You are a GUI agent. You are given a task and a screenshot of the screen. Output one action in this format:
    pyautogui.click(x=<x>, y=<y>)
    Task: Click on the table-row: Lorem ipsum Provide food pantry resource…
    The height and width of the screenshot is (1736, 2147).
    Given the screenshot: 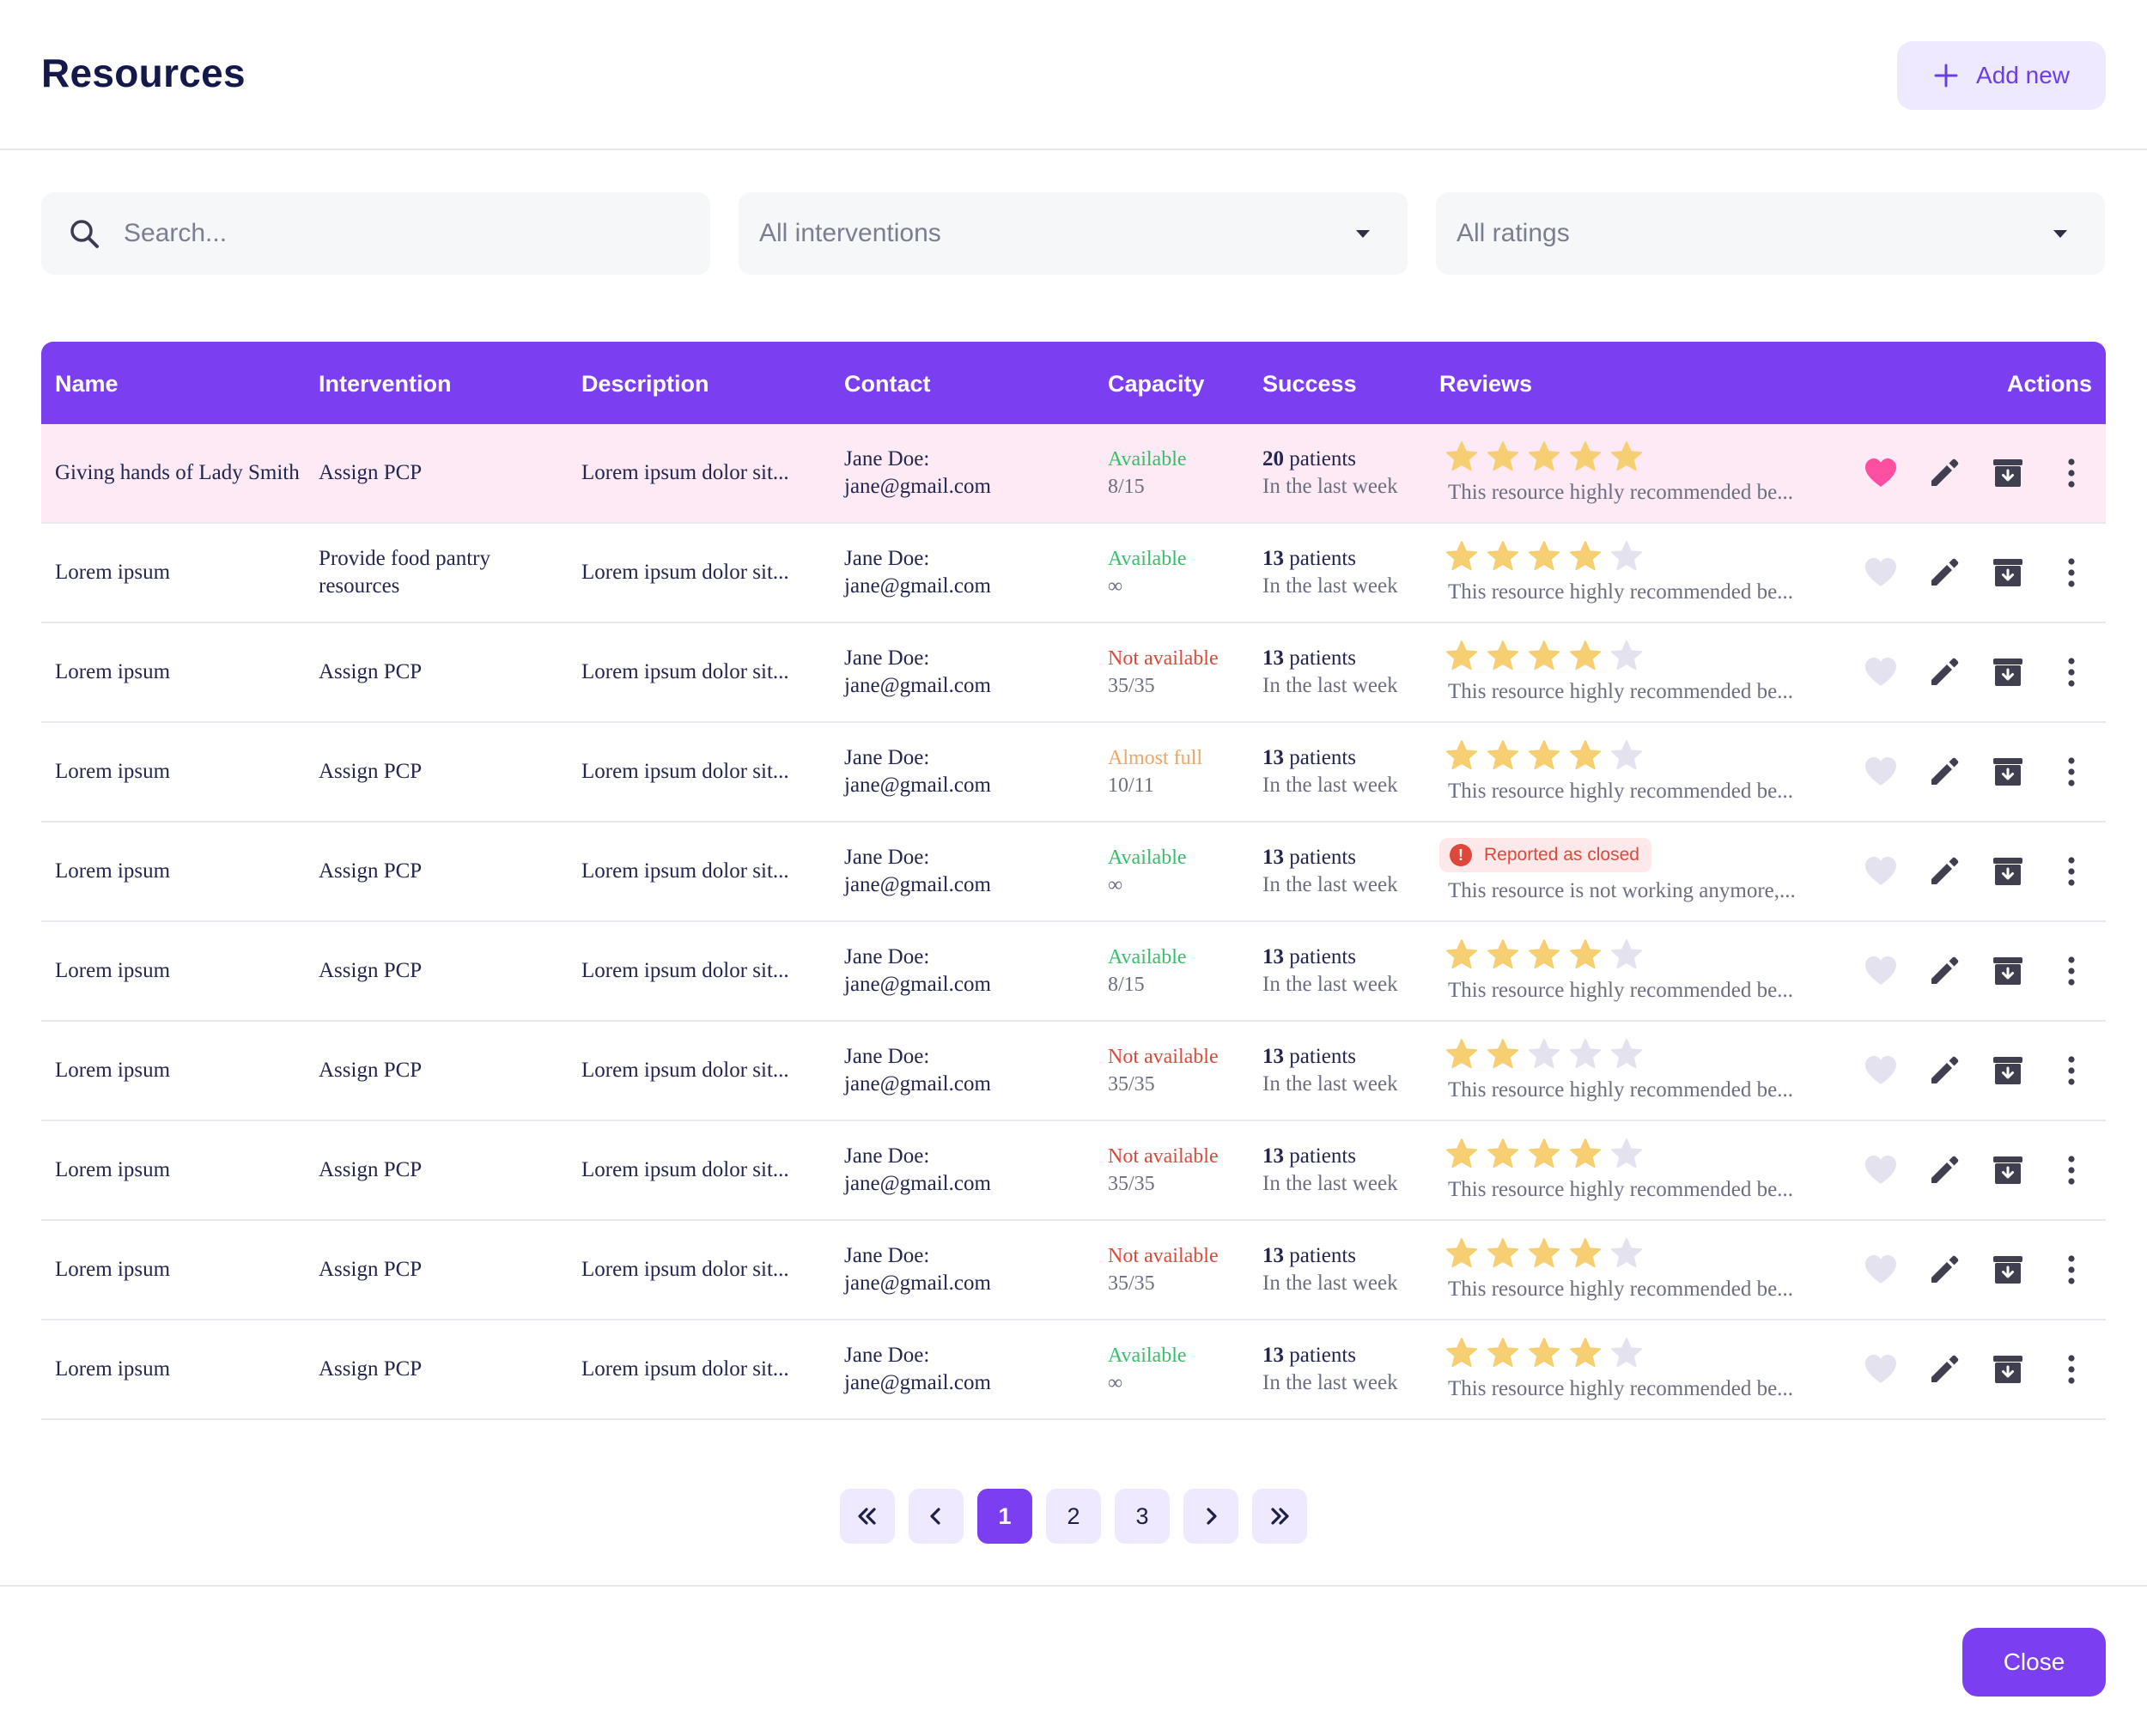 What is the action you would take?
    pyautogui.click(x=1073, y=573)
    